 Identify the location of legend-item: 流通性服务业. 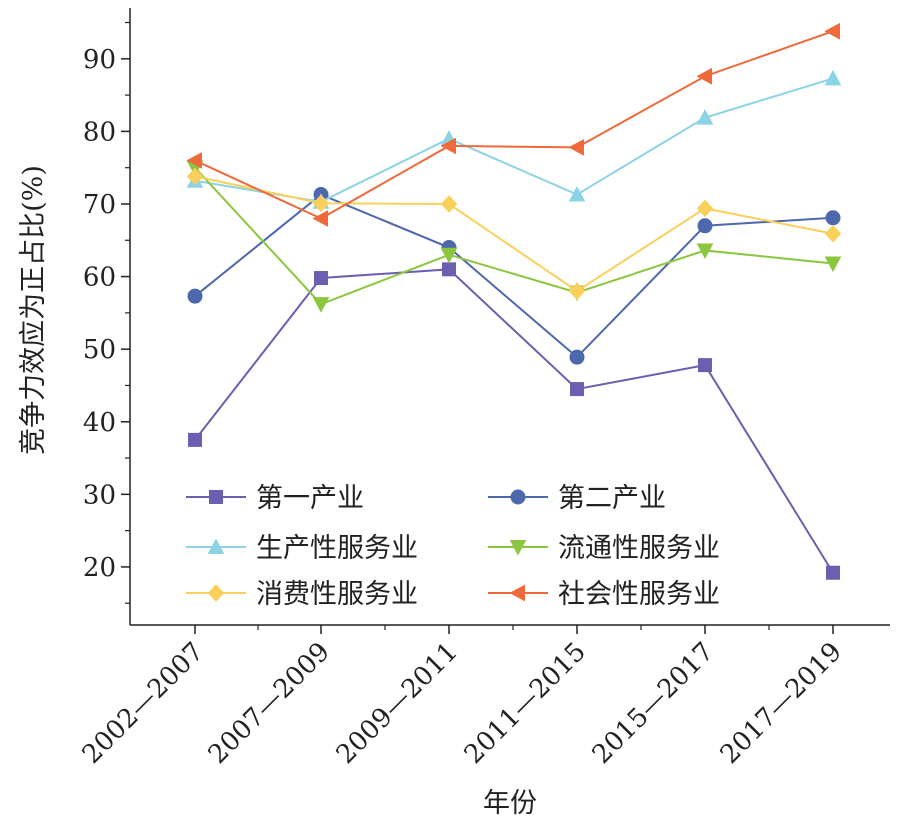
(604, 548).